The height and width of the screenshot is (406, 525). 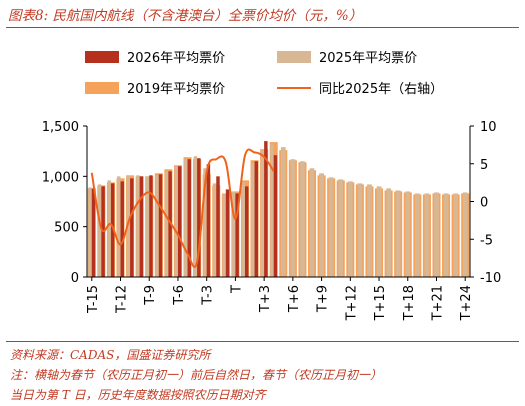 I want to click on y-tick-label-right: 5, so click(x=484, y=165).